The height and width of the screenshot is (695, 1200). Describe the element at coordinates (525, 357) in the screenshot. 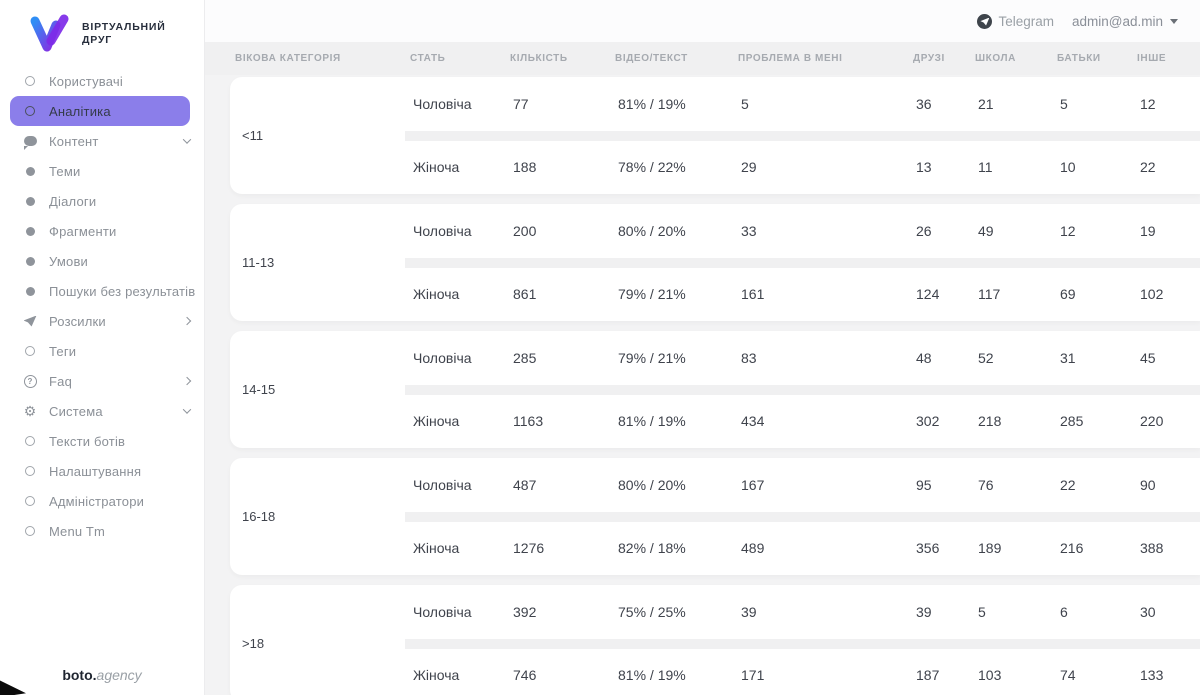

I see `cell-count: 285` at that location.